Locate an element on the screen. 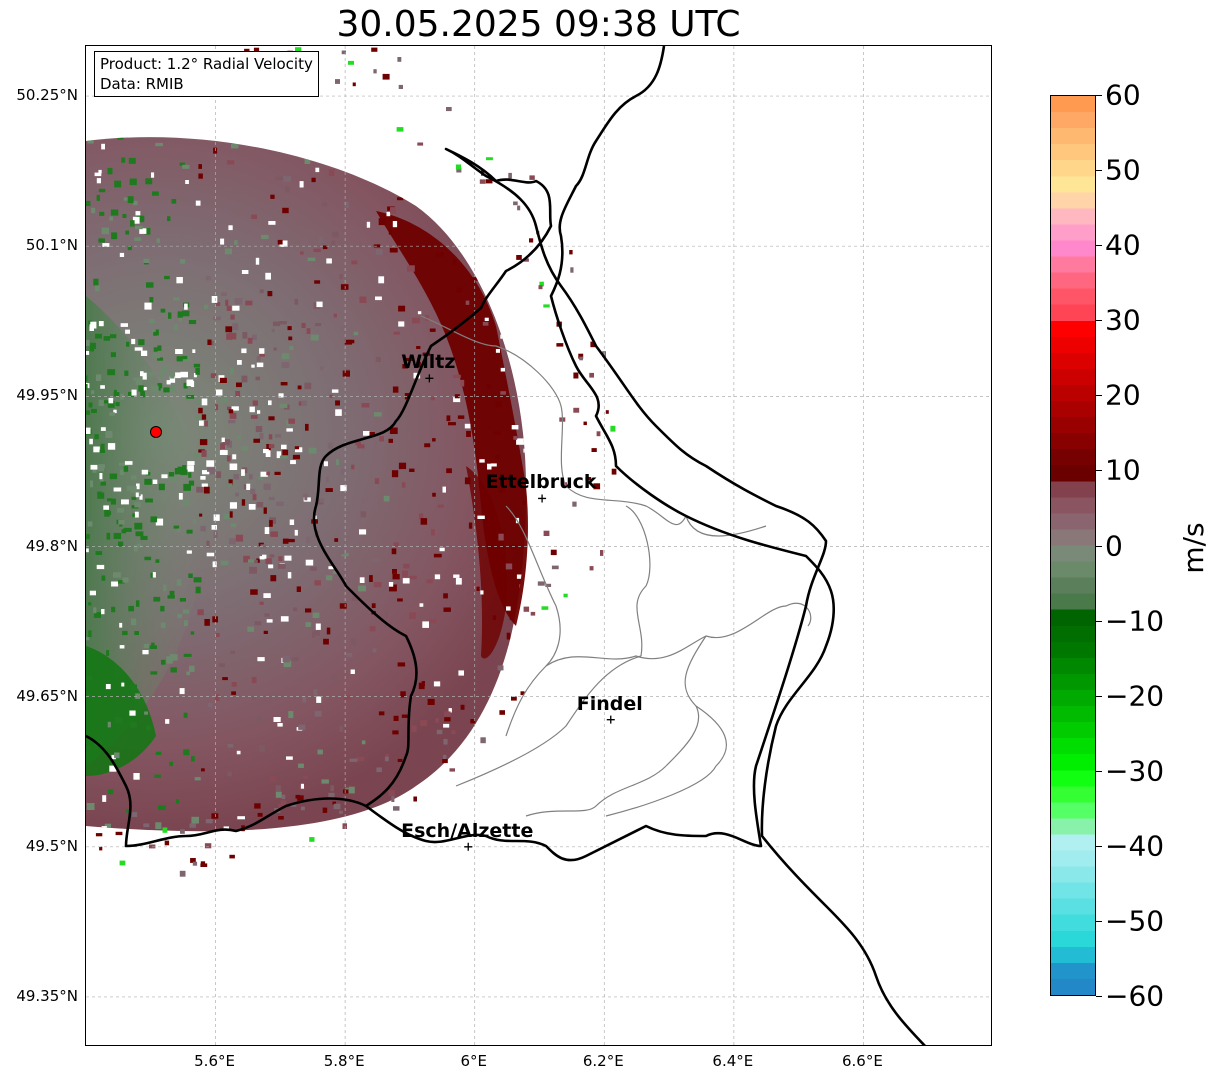  approaching-echo-area is located at coordinates (146, 531).